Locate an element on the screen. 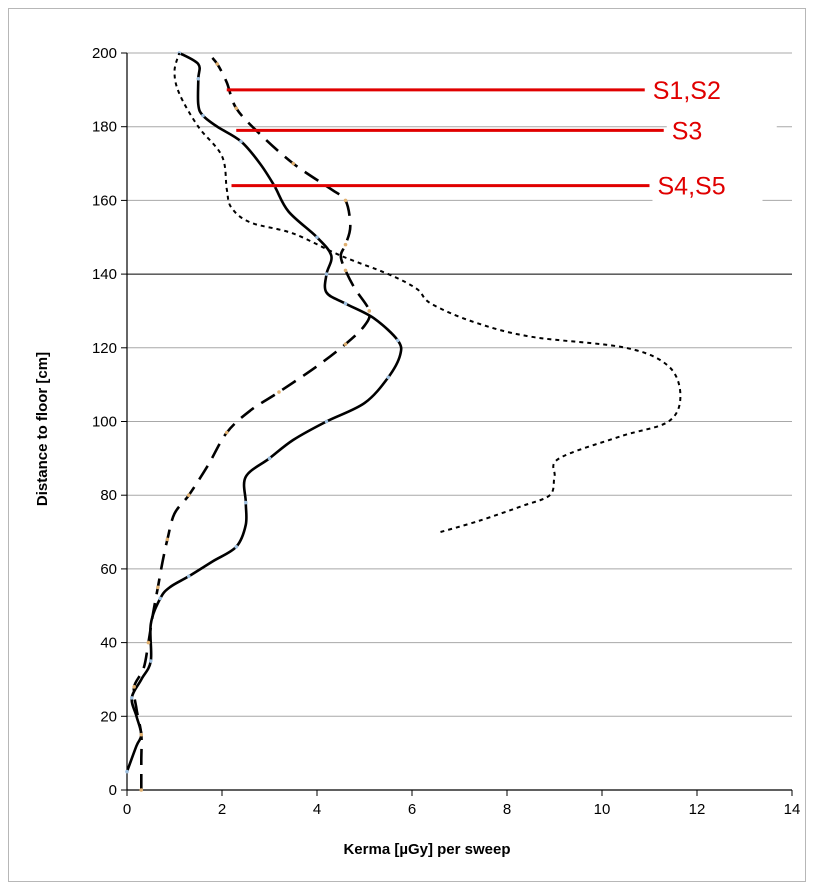  y-tick-label: 140 is located at coordinates (104, 274).